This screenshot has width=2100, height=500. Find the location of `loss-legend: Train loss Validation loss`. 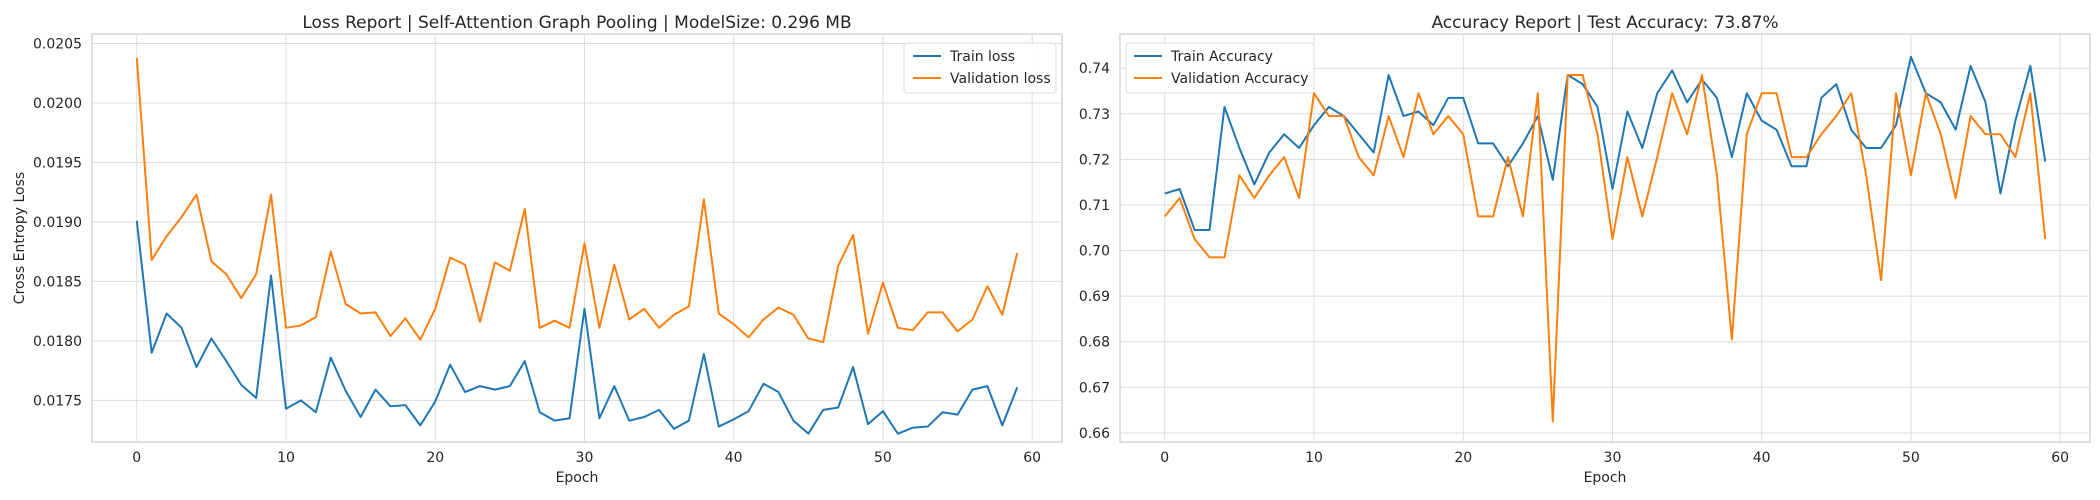

loss-legend: Train loss Validation loss is located at coordinates (980, 68).